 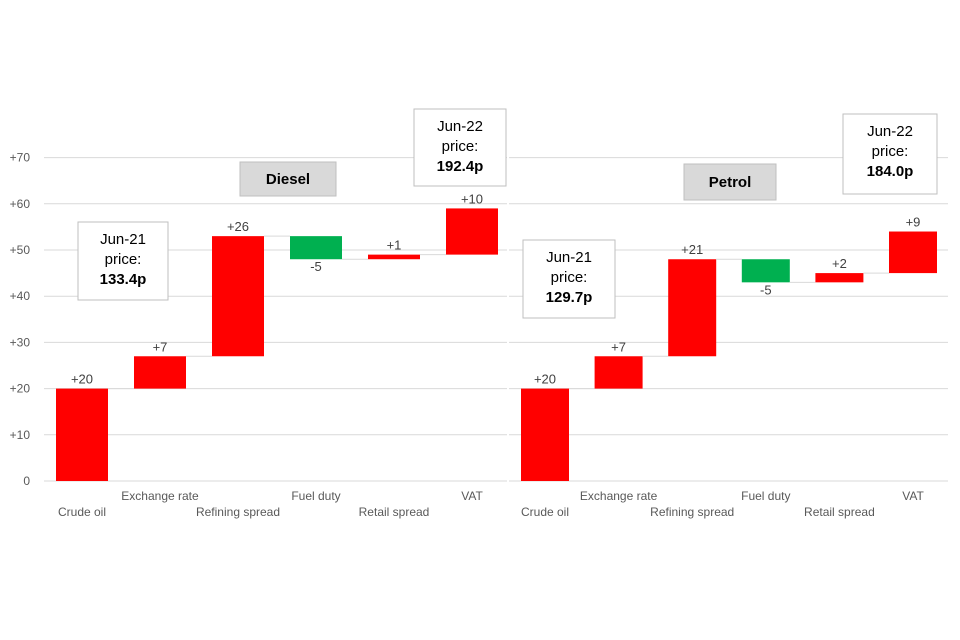 What do you see at coordinates (20, 389) in the screenshot?
I see `y-tick-label: +20` at bounding box center [20, 389].